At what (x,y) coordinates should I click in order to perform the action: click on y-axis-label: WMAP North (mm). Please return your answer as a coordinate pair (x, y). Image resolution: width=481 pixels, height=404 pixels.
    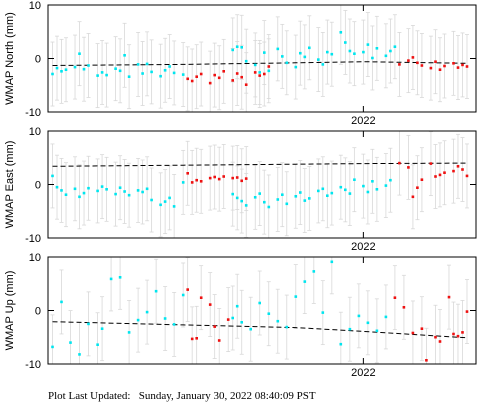
    Looking at the image, I should click on (10, 58).